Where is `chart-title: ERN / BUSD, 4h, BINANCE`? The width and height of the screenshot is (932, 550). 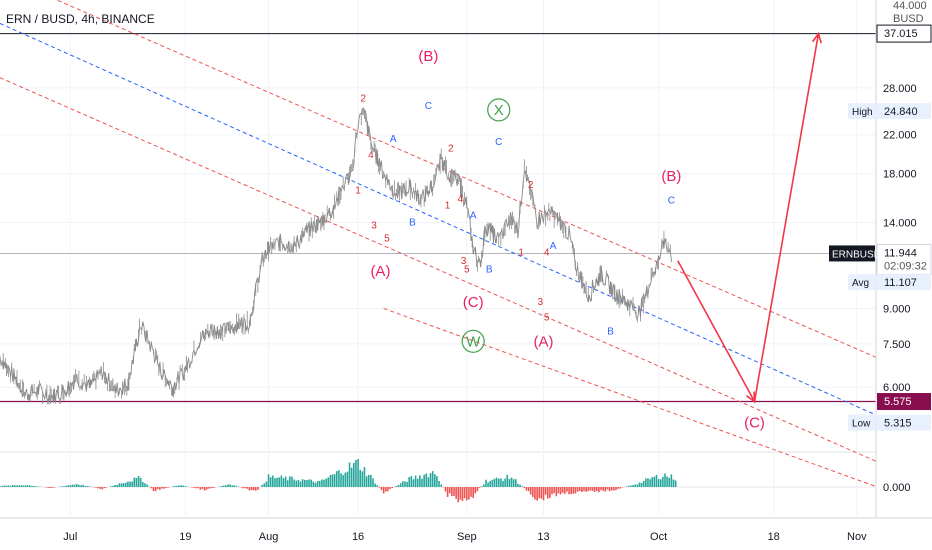 chart-title: ERN / BUSD, 4h, BINANCE is located at coordinates (80, 19).